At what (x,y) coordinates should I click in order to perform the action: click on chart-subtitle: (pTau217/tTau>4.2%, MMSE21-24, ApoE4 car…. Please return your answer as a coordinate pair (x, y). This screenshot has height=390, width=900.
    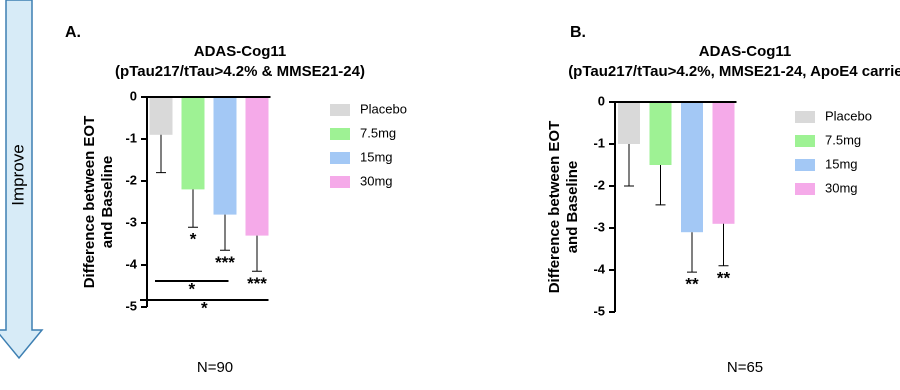
    Looking at the image, I should click on (734, 71).